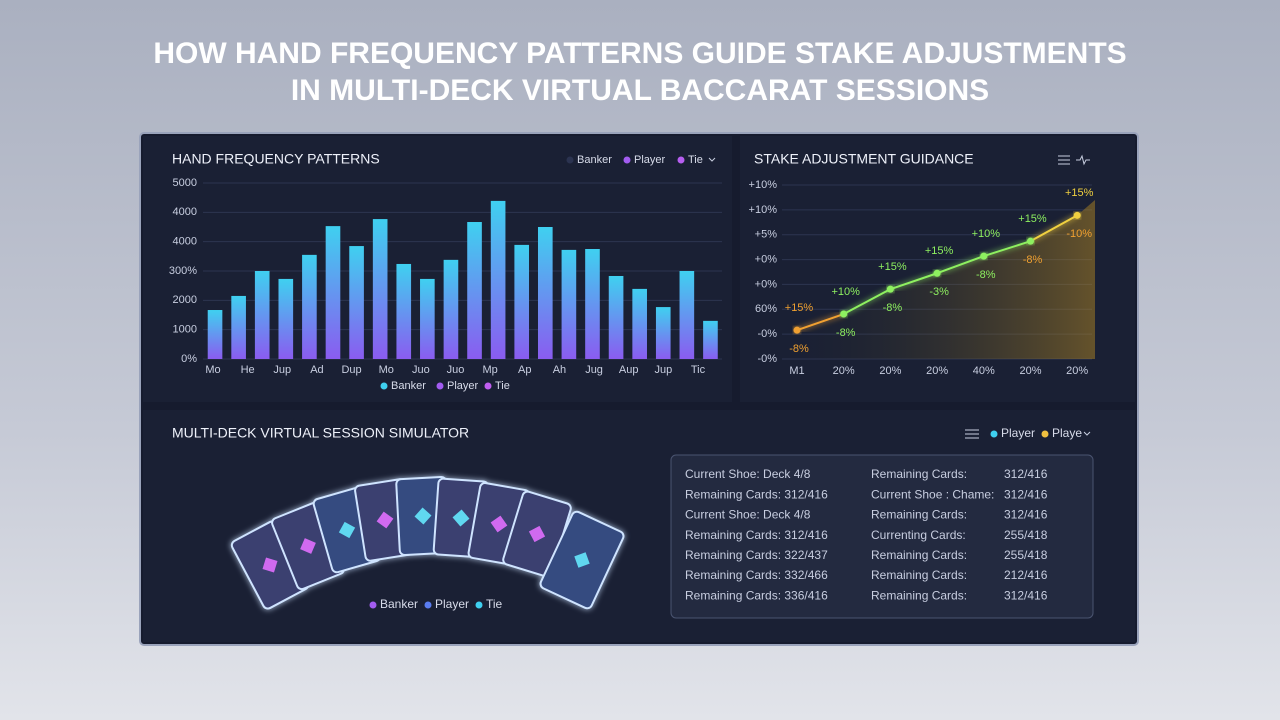 The height and width of the screenshot is (720, 1280). Describe the element at coordinates (276, 159) in the screenshot. I see `panel-title: HAND FREQUENCY PATTERNS` at that location.